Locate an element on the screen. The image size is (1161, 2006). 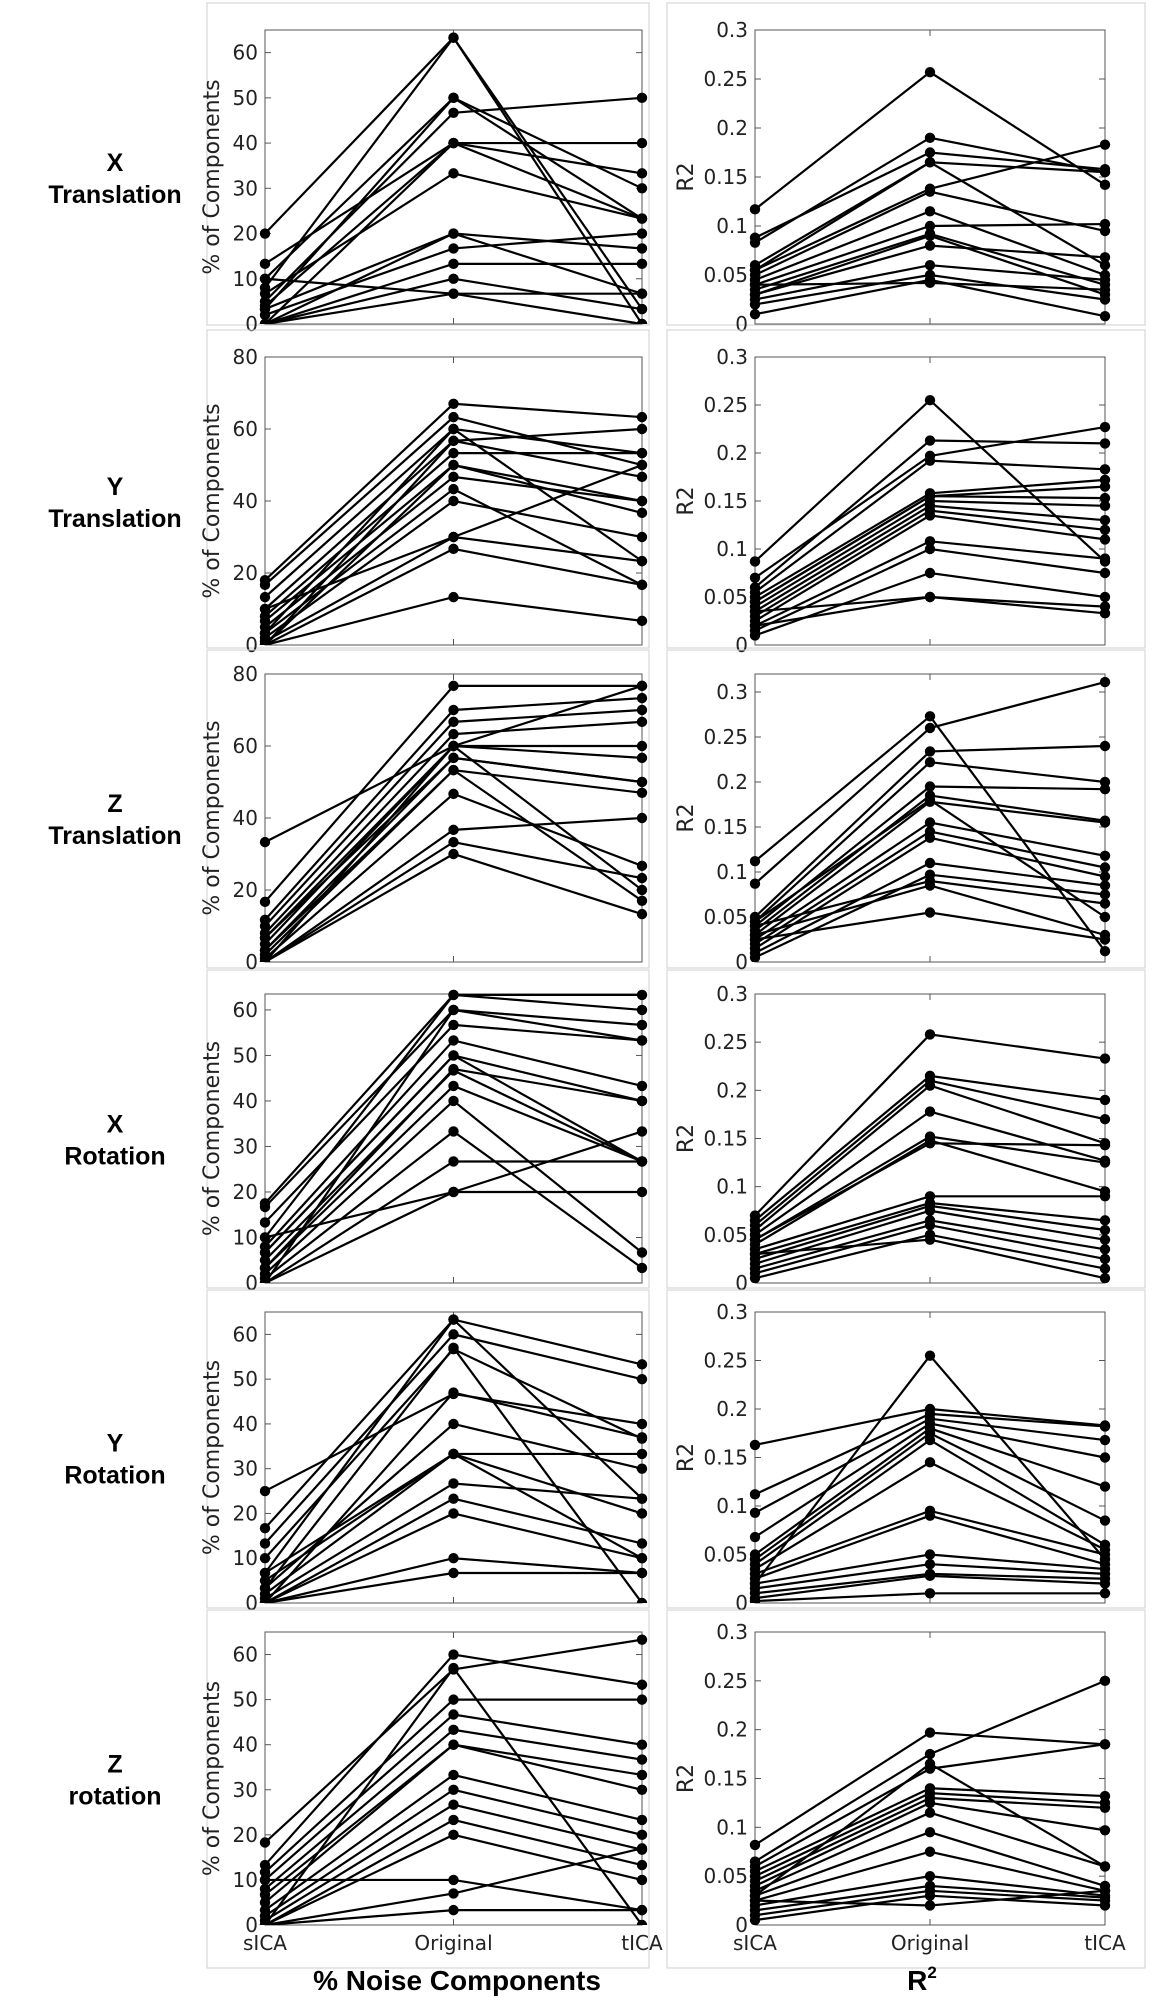
y-tick-label: 0.3 is located at coordinates (732, 994).